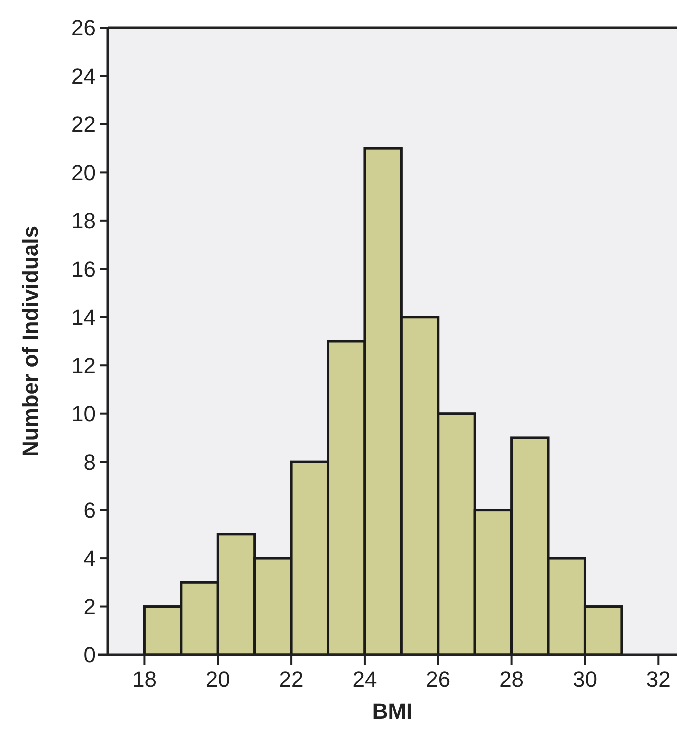 The width and height of the screenshot is (689, 733). What do you see at coordinates (84, 317) in the screenshot?
I see `y-tick-label: 14` at bounding box center [84, 317].